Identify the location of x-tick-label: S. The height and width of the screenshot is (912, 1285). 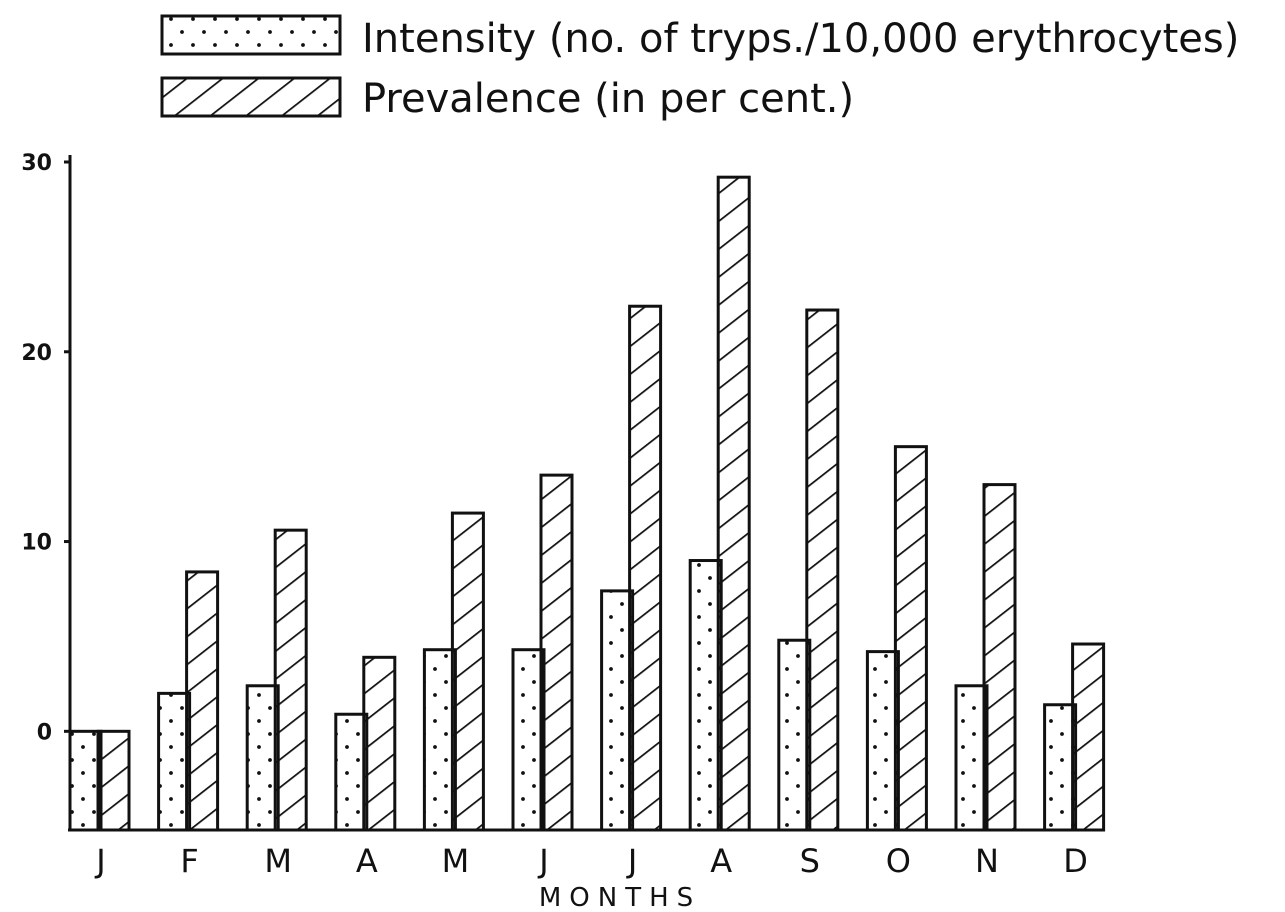
(810, 861).